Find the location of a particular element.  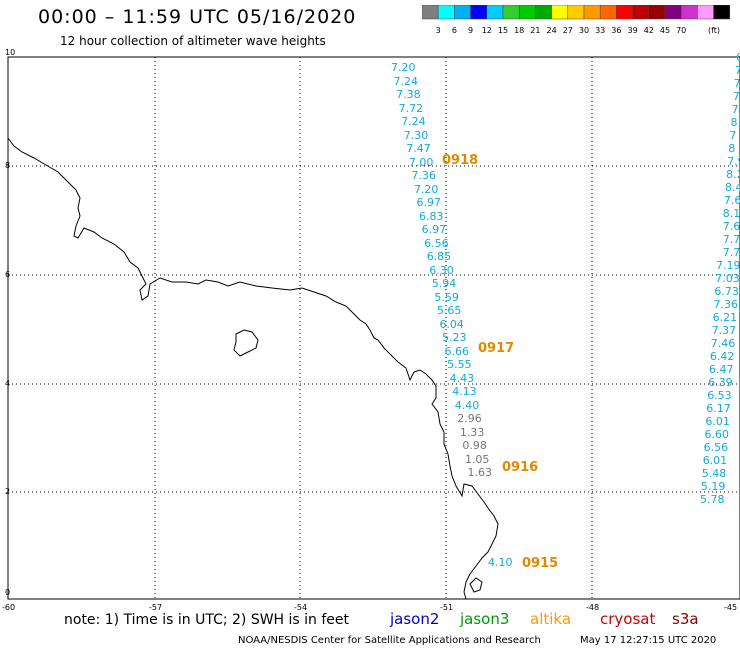

wave-height-value: 6.83 is located at coordinates (431, 216).